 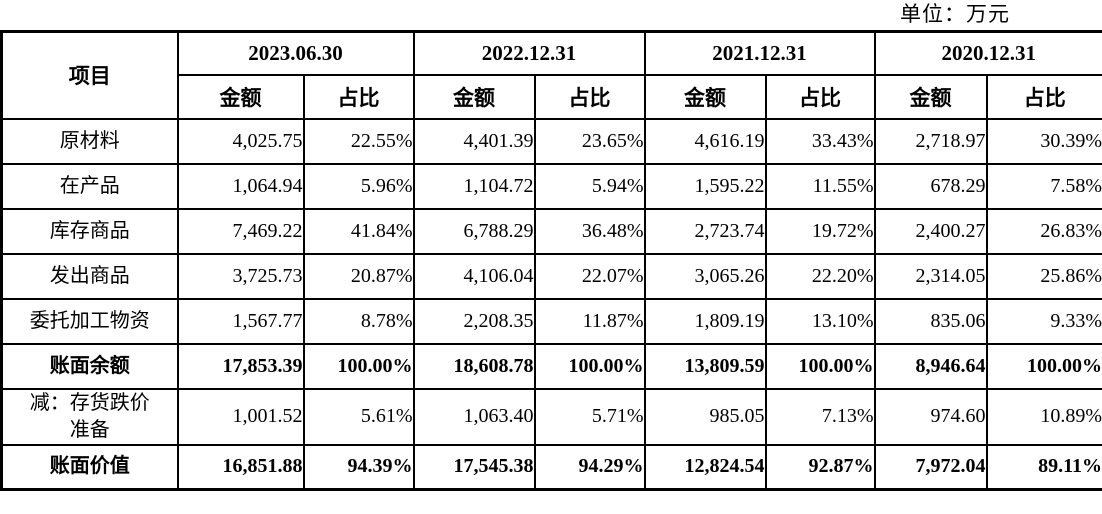 What do you see at coordinates (89, 416) in the screenshot?
I see `row-label: 减：存货跌价 准备` at bounding box center [89, 416].